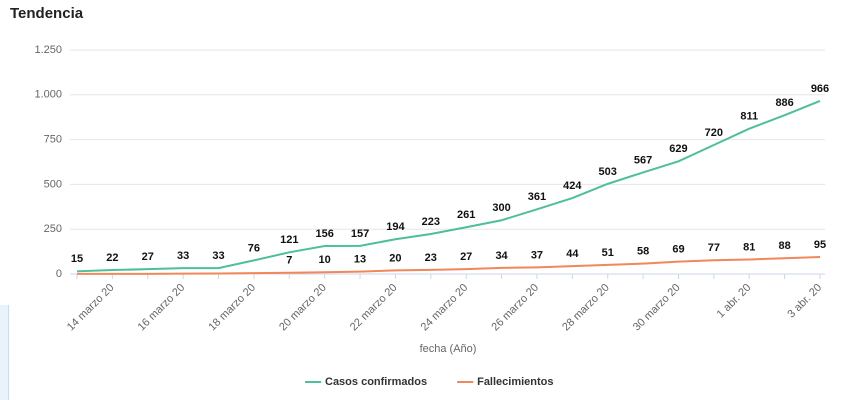 The image size is (864, 400). I want to click on data-label: 44, so click(572, 254).